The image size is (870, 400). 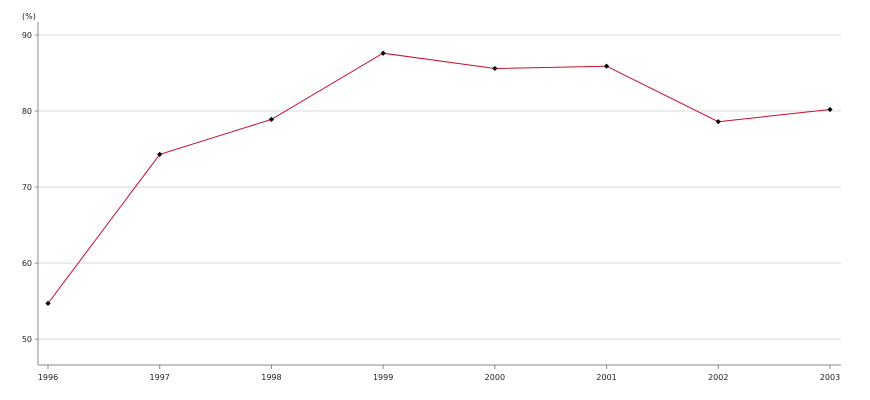 What do you see at coordinates (27, 339) in the screenshot?
I see `y-tick-label: 50` at bounding box center [27, 339].